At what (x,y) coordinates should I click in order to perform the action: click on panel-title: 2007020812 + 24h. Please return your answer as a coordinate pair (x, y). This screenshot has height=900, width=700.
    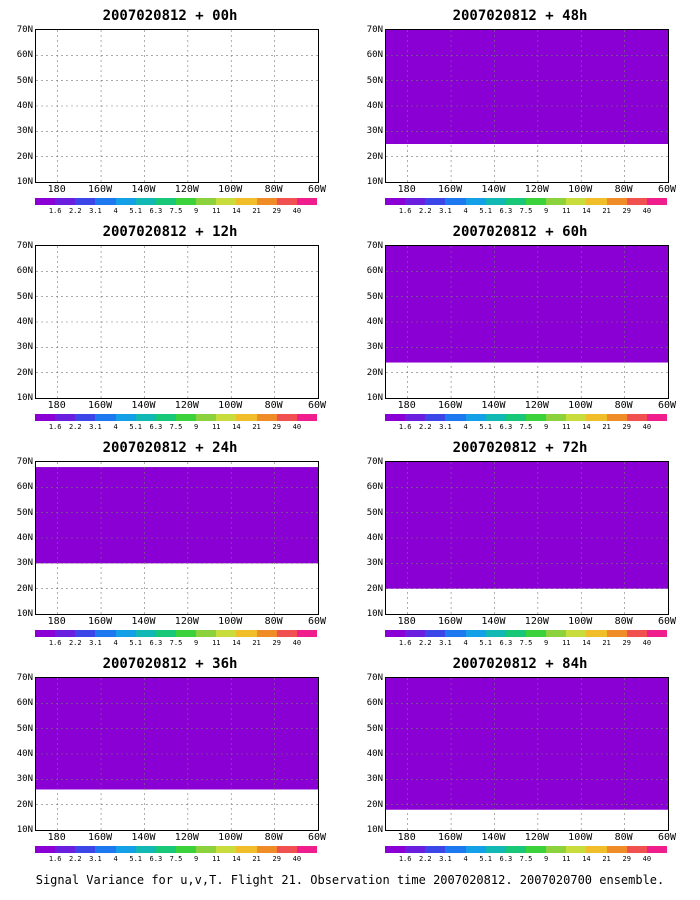
    Looking at the image, I should click on (170, 448).